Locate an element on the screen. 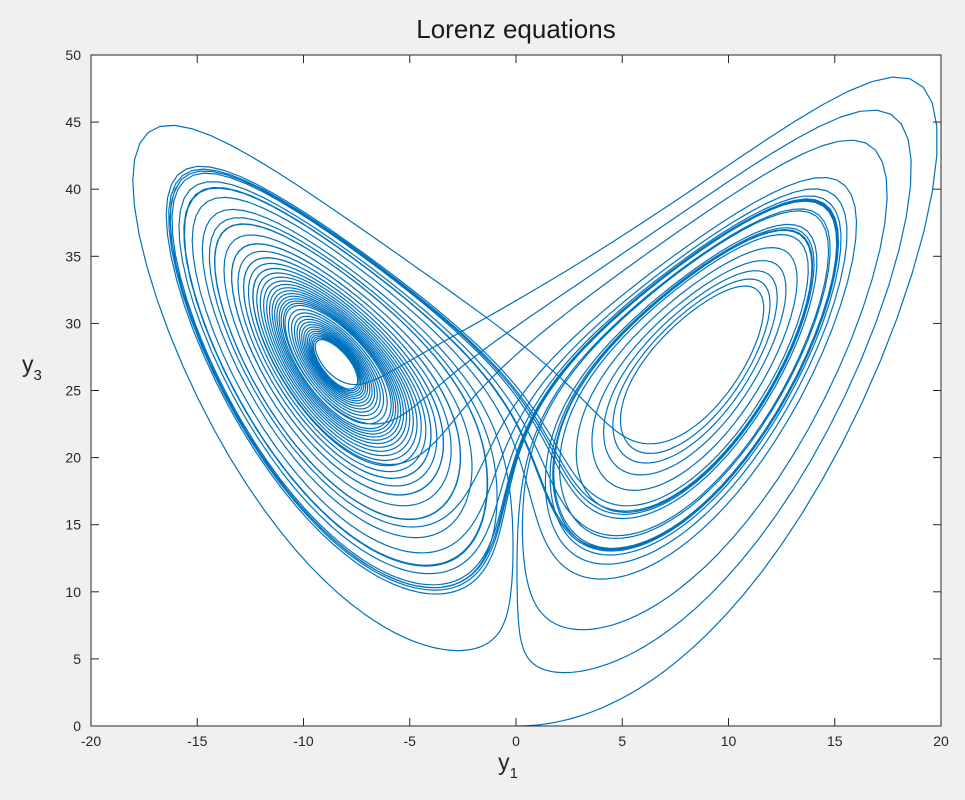 The width and height of the screenshot is (965, 800). y-axis-label-base: y is located at coordinates (28, 364).